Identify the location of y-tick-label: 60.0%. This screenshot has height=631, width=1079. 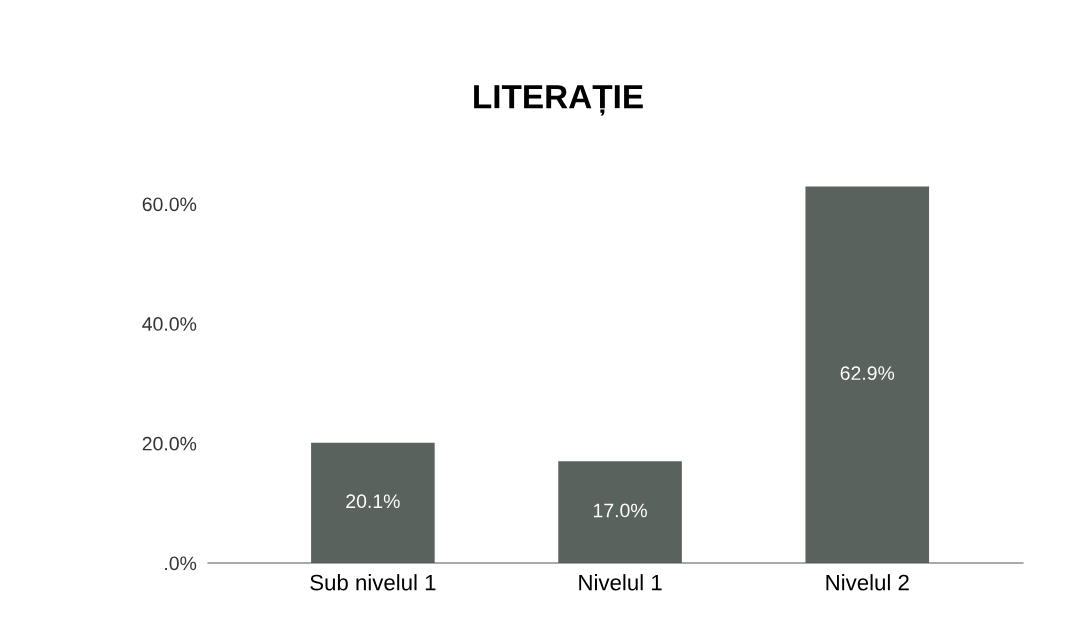
(169, 204).